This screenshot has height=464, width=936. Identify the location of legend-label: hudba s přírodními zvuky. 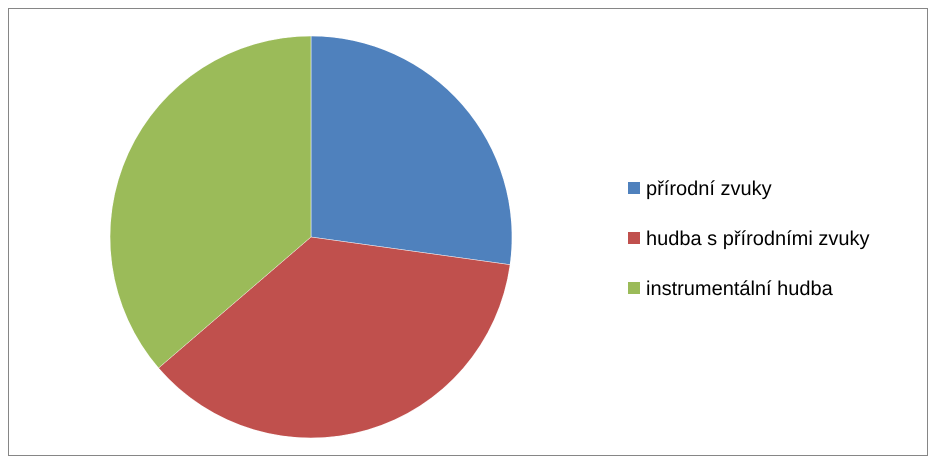
(758, 239).